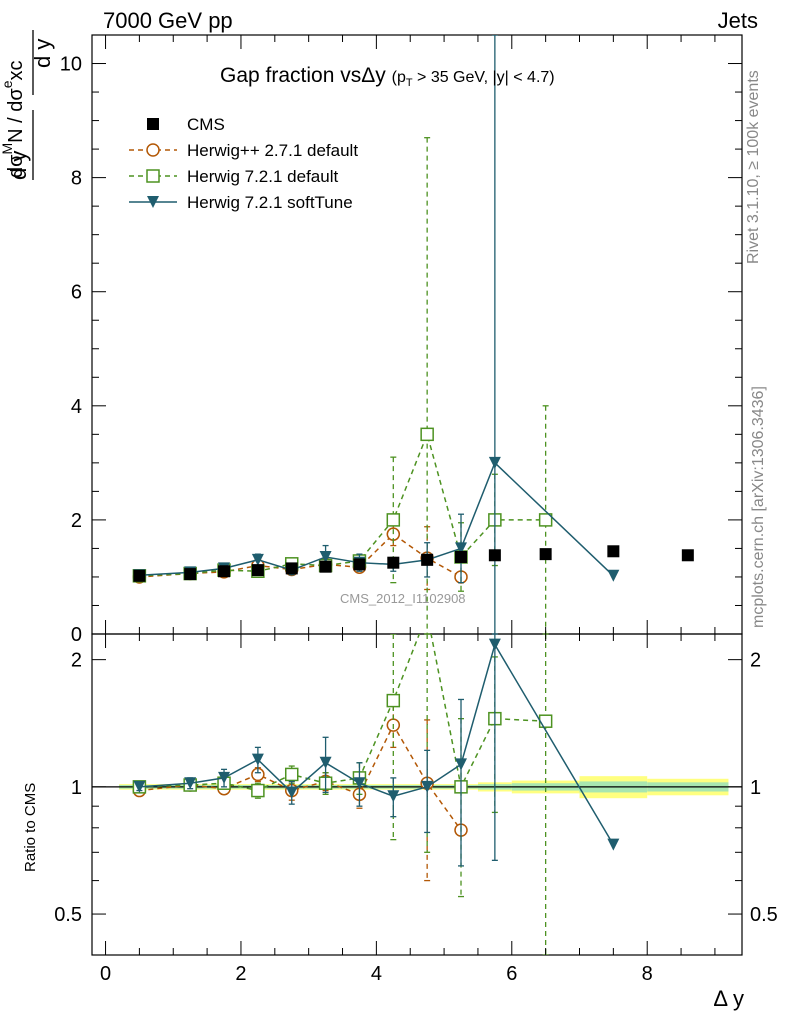 Image resolution: width=786 pixels, height=1024 pixels. I want to click on x-axis-label: Δ y, so click(728, 998).